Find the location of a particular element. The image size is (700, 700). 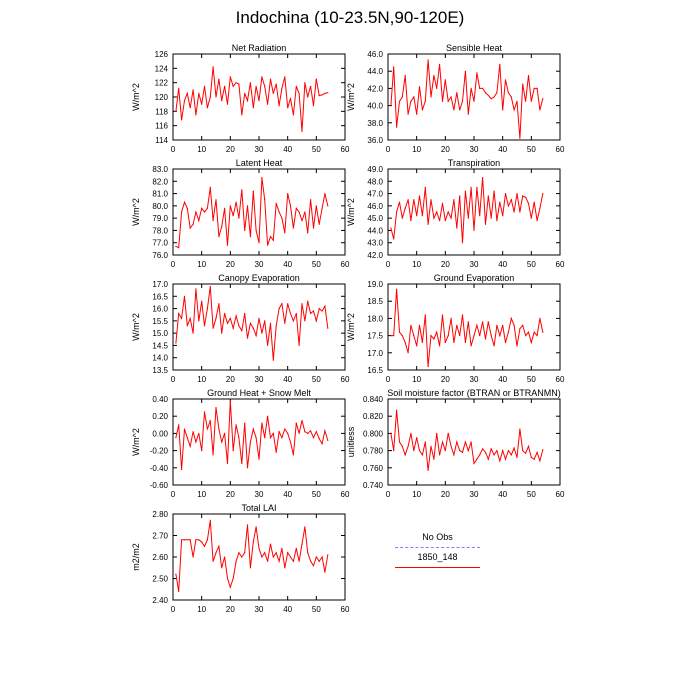

panel-title-ground-heat-snow-melt: Ground Heat + Snow Melt is located at coordinates (259, 393).